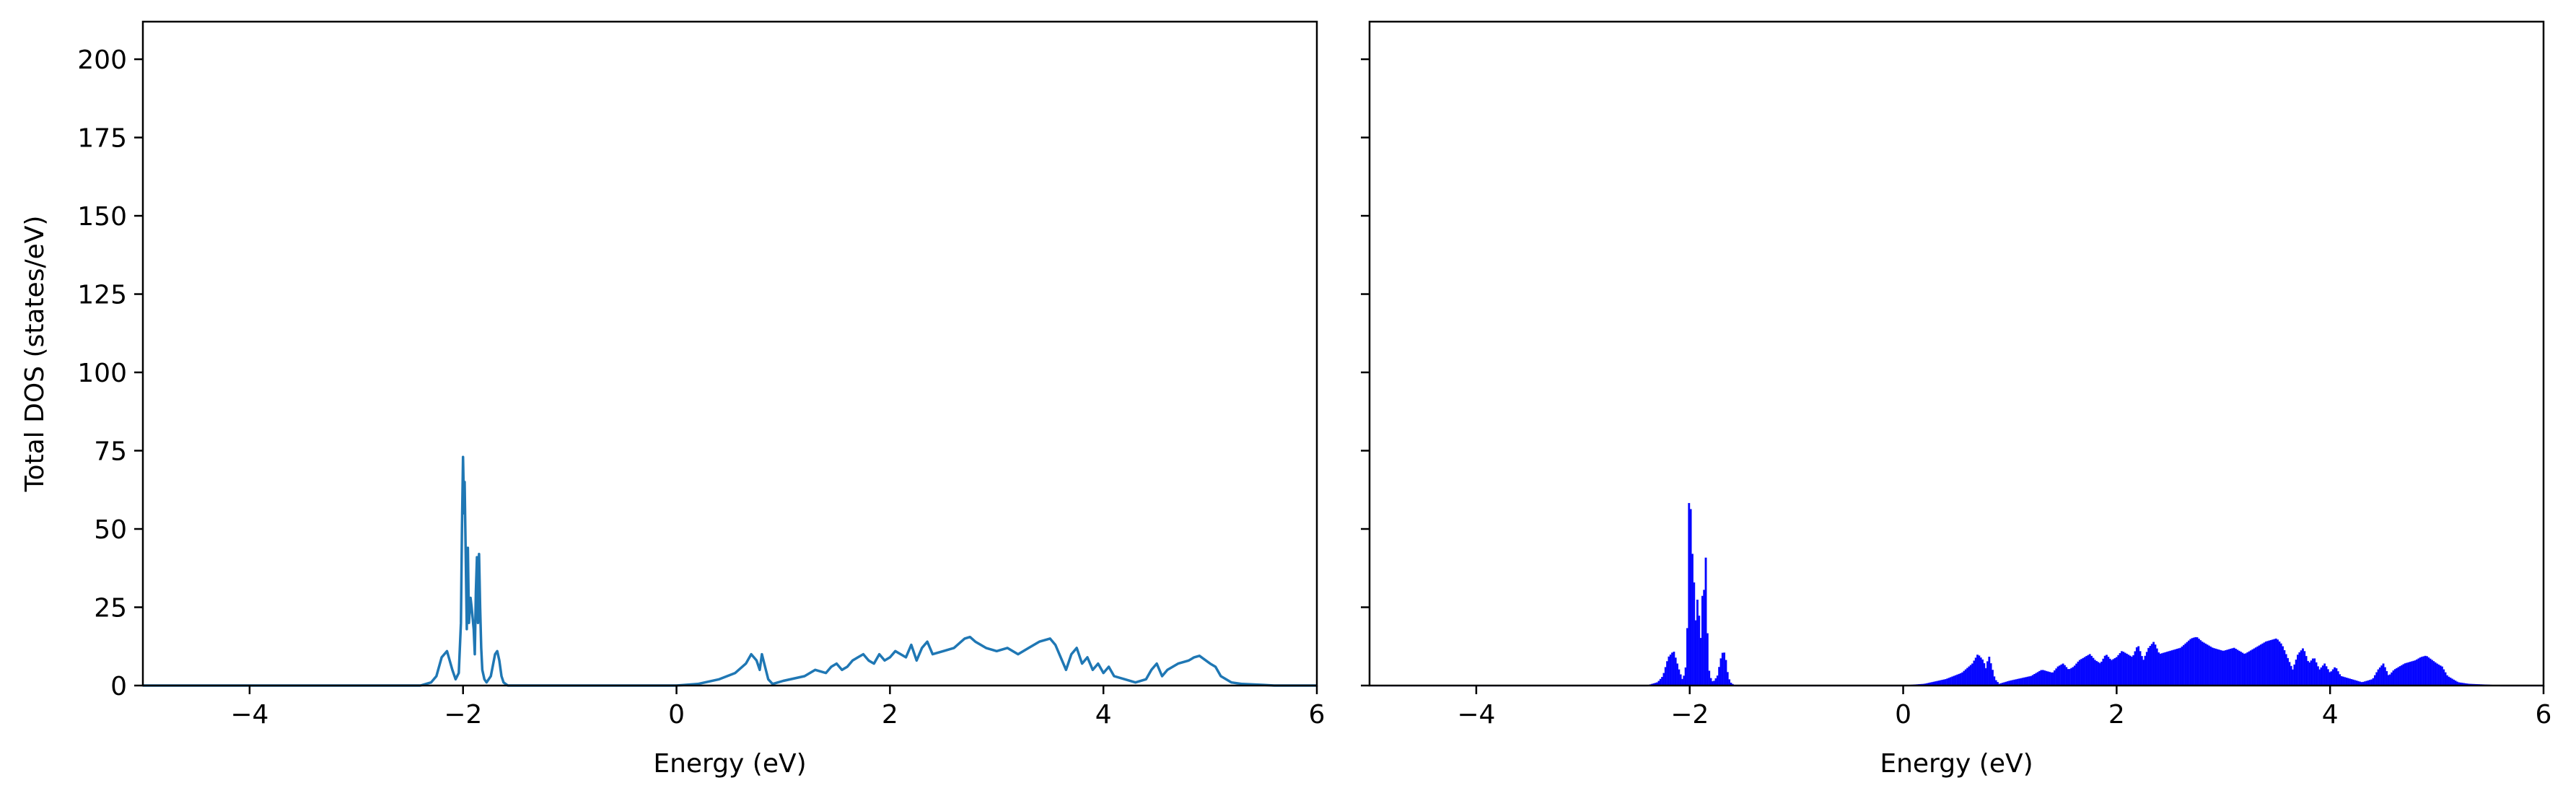  What do you see at coordinates (730, 571) in the screenshot?
I see `left-dos-curve` at bounding box center [730, 571].